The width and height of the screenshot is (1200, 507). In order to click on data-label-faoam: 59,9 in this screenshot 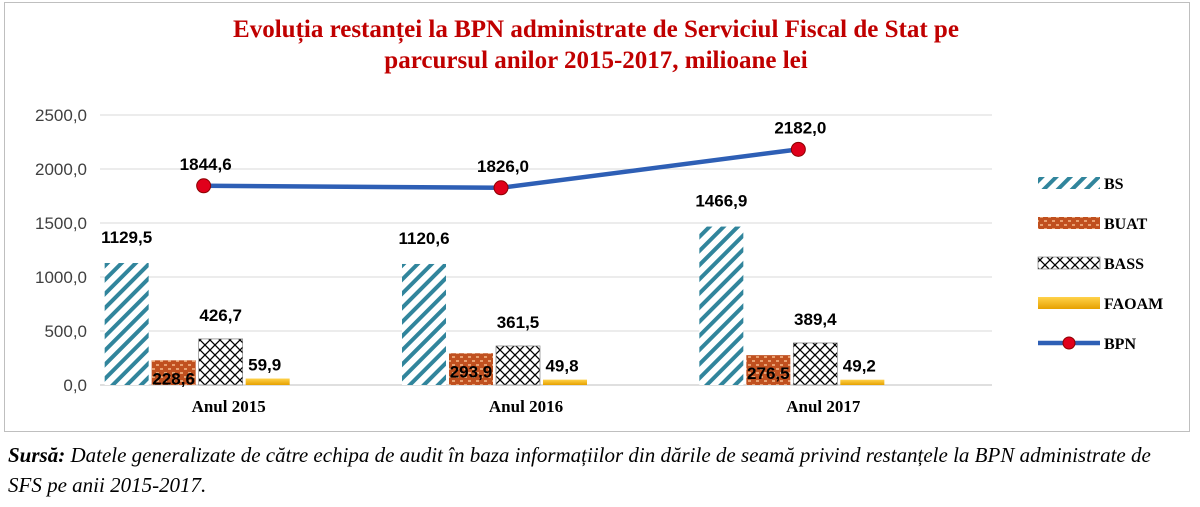, I will do `click(264, 365)`.